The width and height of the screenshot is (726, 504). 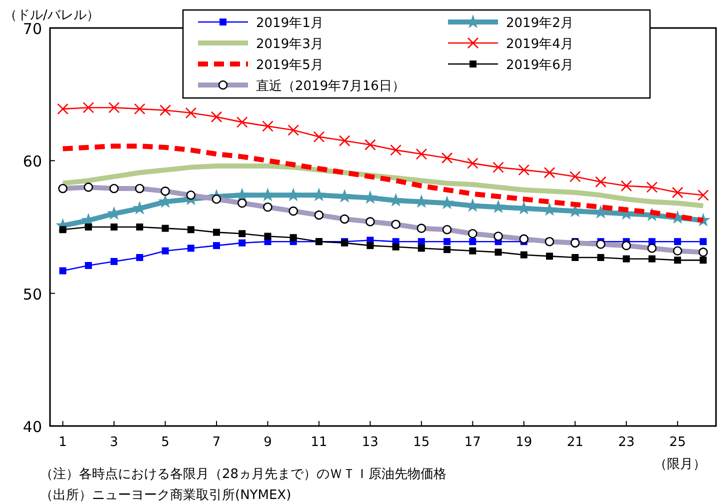 I want to click on legend-label: 2019年1月, so click(x=290, y=23).